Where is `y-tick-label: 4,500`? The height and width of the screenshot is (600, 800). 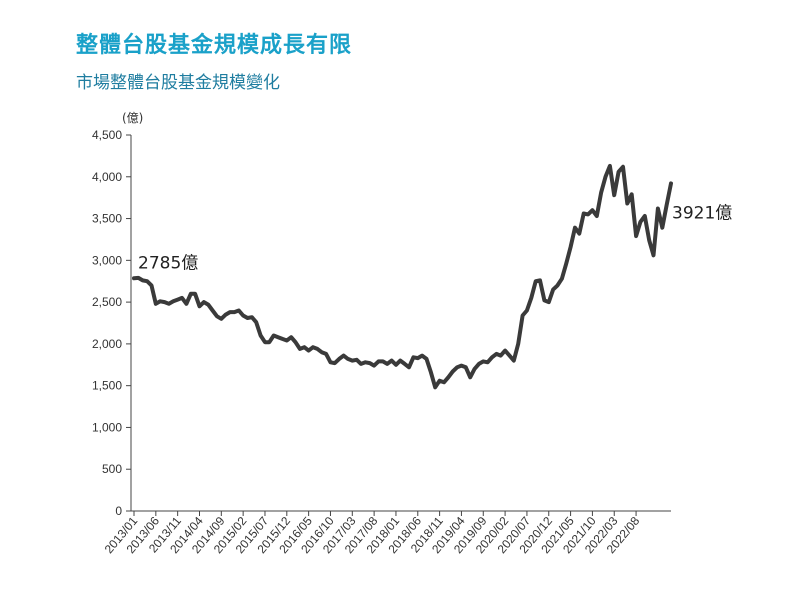 y-tick-label: 4,500 is located at coordinates (107, 135).